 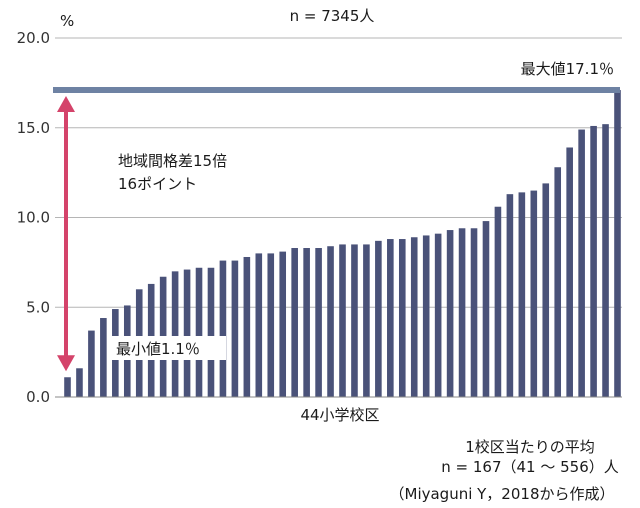 I want to click on range-arrow-head-up, so click(x=66, y=104).